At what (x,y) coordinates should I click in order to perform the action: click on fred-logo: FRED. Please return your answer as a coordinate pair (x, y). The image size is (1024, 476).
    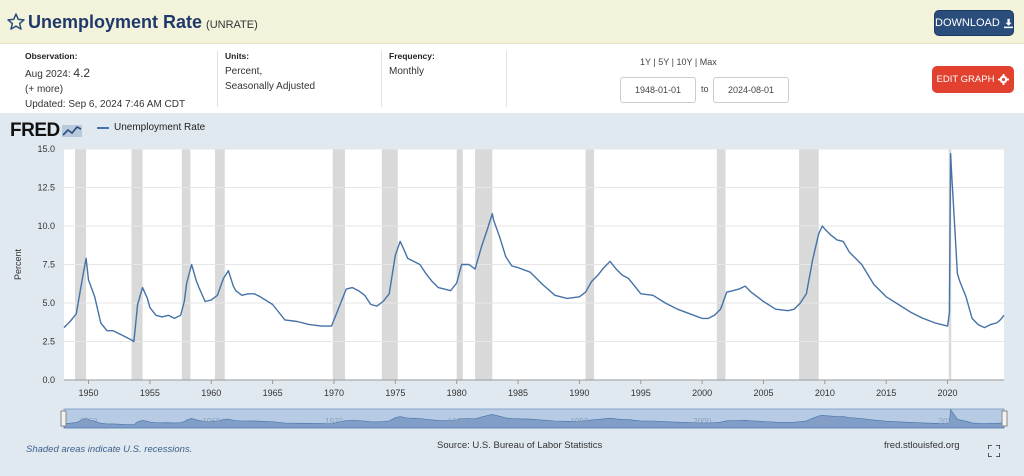
    Looking at the image, I should click on (46, 131).